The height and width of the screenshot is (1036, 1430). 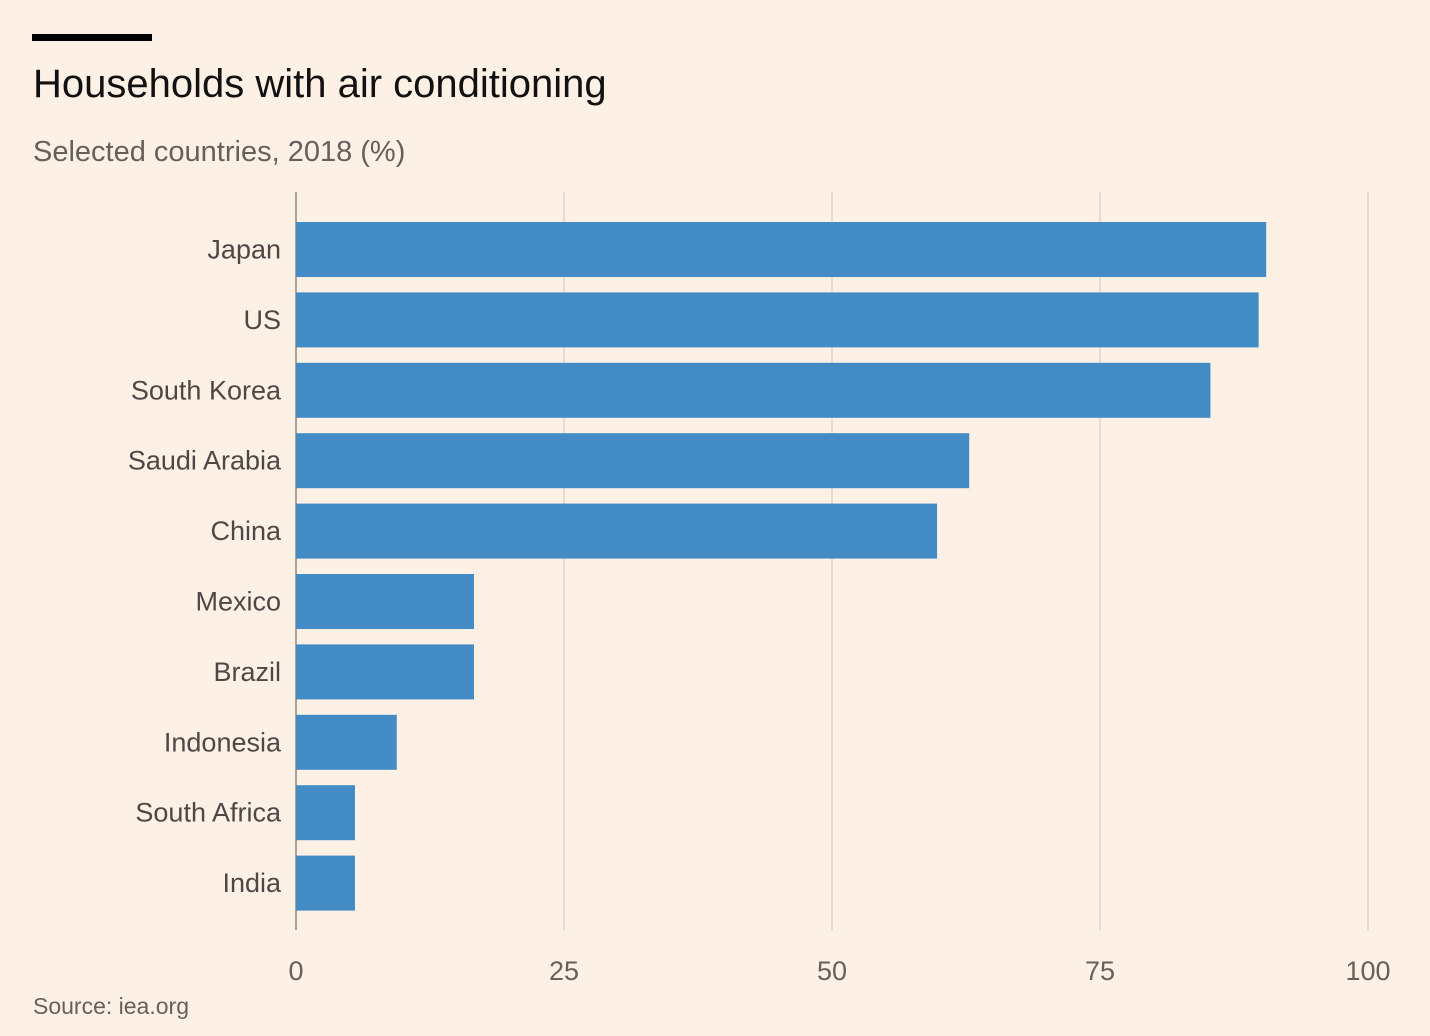 I want to click on x-tick-label: 50, so click(x=832, y=971).